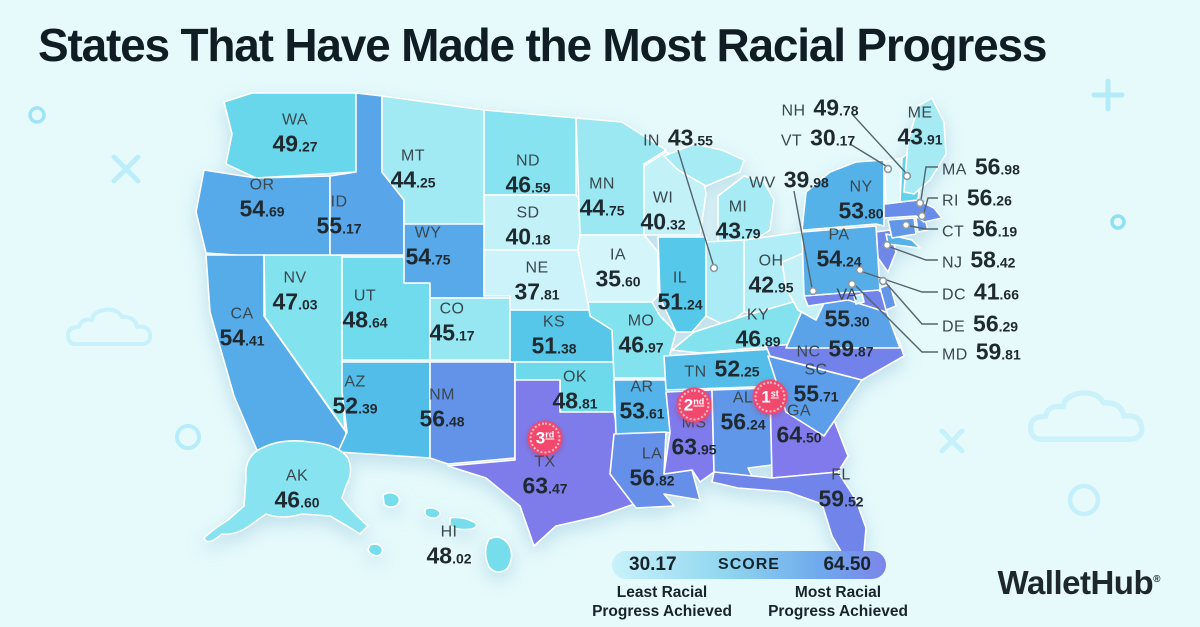  Describe the element at coordinates (689, 436) in the screenshot. I see `state-shape-ms` at that location.